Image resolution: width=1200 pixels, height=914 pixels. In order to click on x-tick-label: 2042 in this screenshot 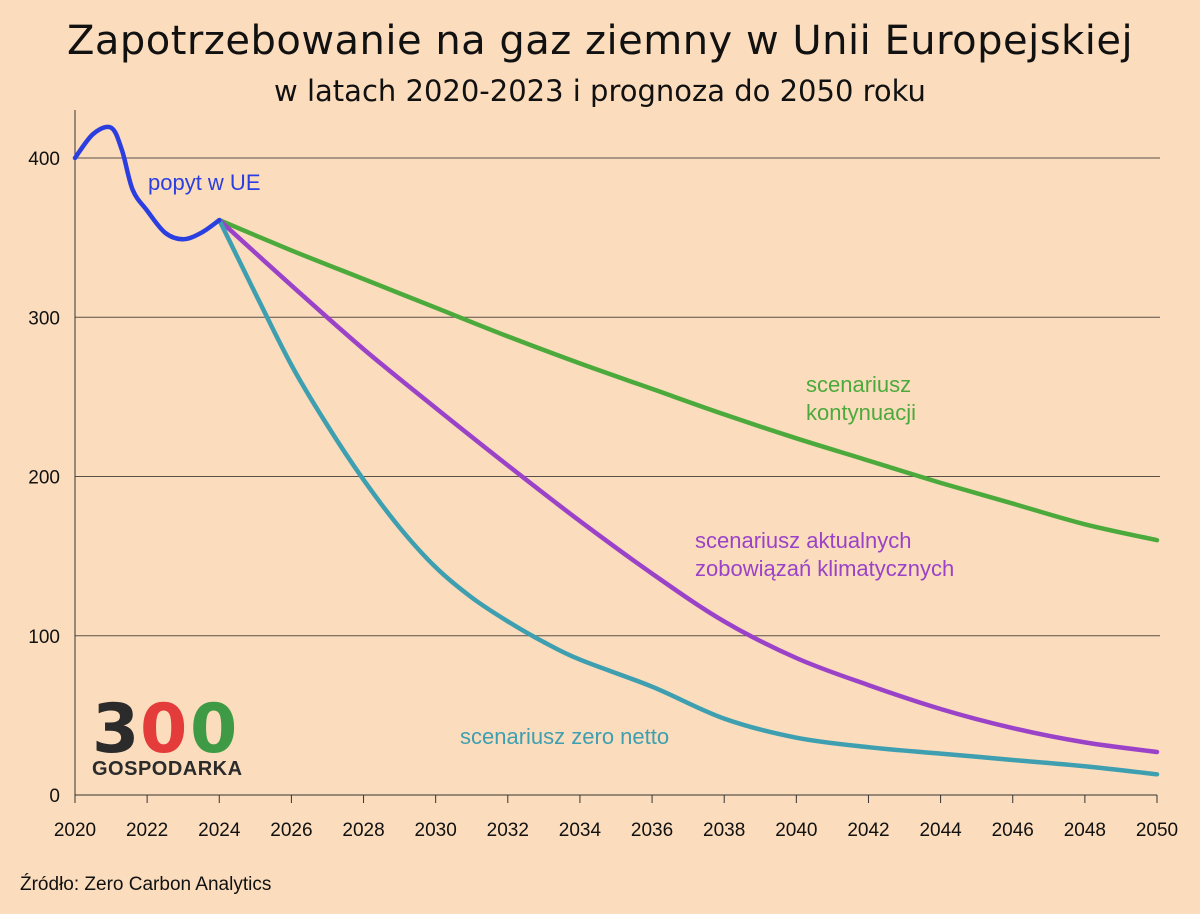, I will do `click(868, 830)`.